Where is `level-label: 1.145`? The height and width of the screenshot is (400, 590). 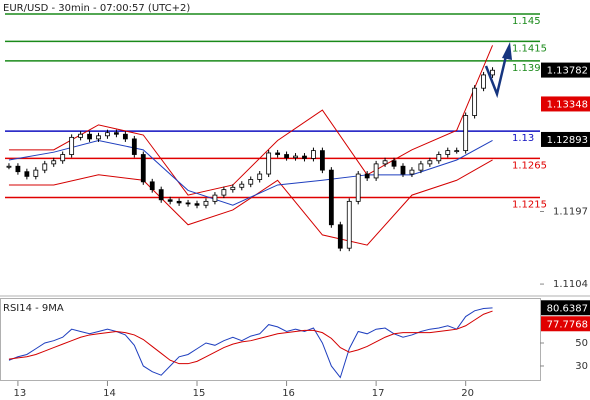
level-label: 1.145 is located at coordinates (526, 21).